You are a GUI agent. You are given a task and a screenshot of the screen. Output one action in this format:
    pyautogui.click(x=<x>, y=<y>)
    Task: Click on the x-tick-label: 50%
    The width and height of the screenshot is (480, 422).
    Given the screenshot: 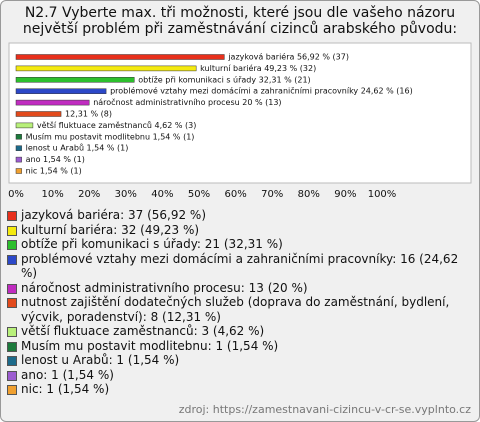 What is the action you would take?
    pyautogui.click(x=199, y=194)
    